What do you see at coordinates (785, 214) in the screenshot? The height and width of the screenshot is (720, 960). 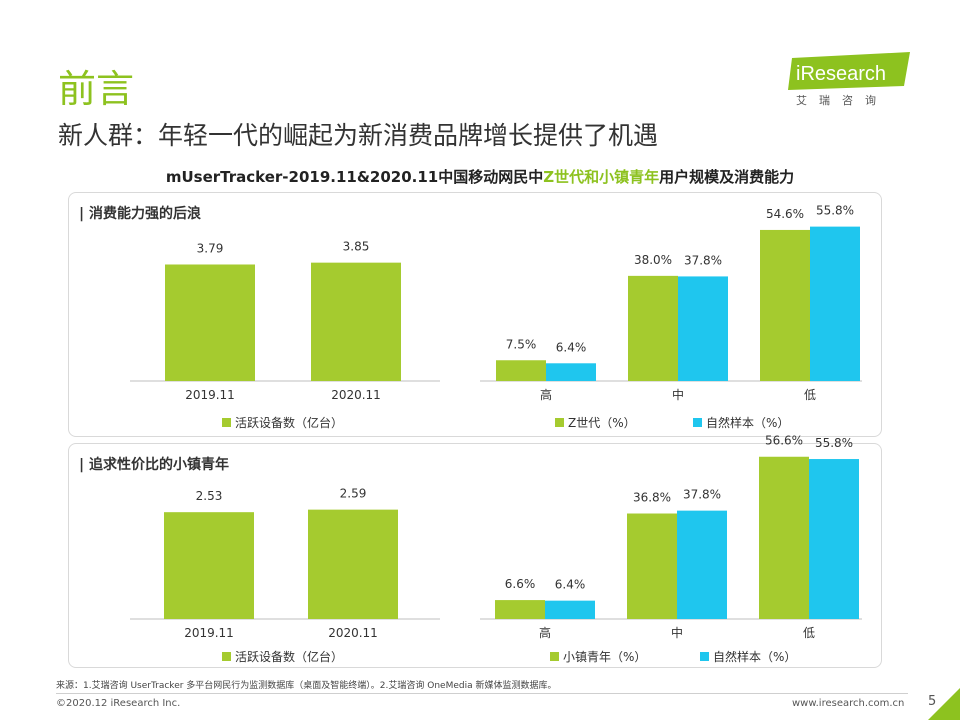 I see `data-label: 54.6%` at bounding box center [785, 214].